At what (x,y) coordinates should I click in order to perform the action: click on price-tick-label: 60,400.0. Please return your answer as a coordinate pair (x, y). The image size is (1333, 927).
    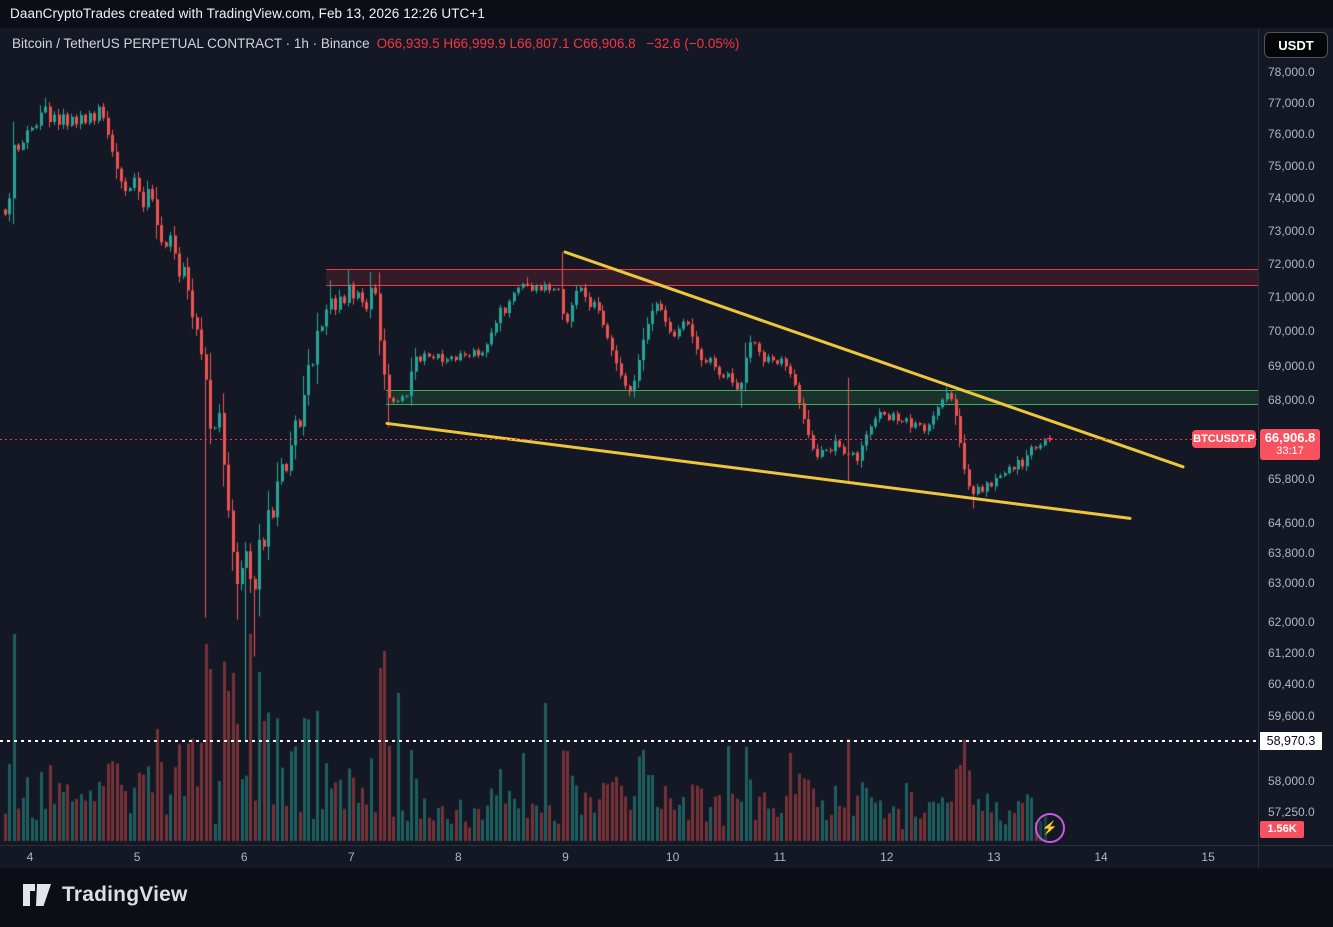
    Looking at the image, I should click on (1291, 684).